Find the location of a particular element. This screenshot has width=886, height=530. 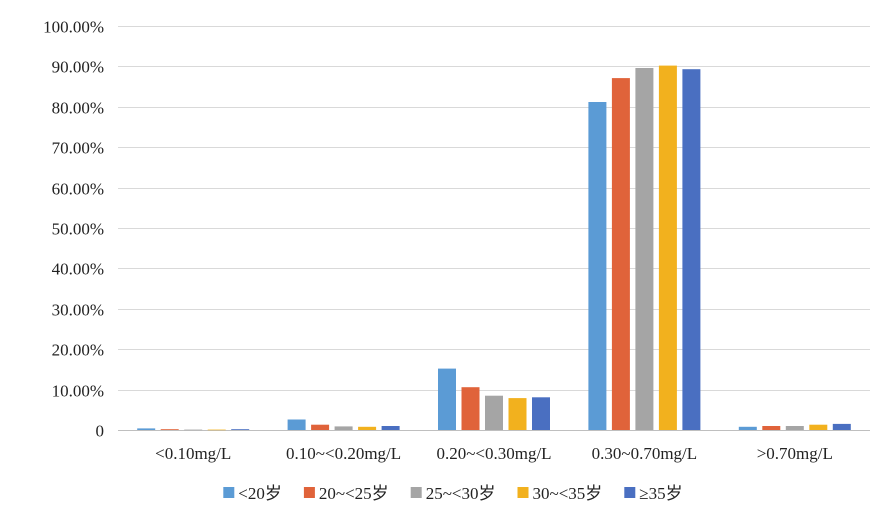

x-tick-label: <0.10mg/L is located at coordinates (193, 453).